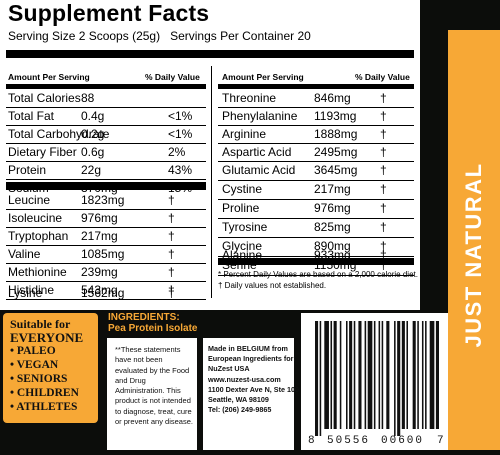 Image resolution: width=500 pixels, height=455 pixels. Describe the element at coordinates (238, 400) in the screenshot. I see `made-in-line: Seattle, WA 98109` at that location.